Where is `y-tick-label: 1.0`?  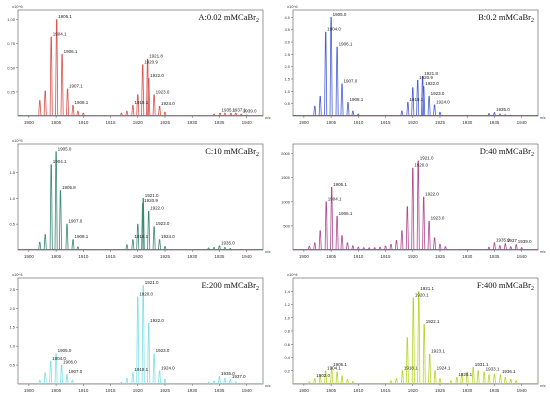 y-tick-label: 1.0 is located at coordinates (12, 346).